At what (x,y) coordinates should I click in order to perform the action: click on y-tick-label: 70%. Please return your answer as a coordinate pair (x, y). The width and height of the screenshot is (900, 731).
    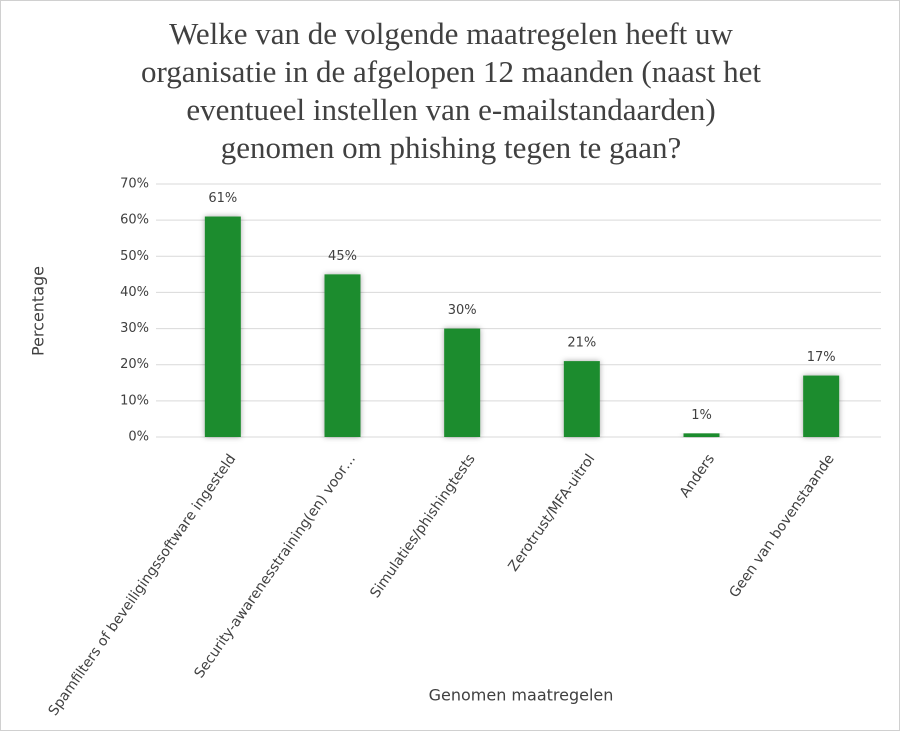
    Looking at the image, I should click on (134, 184).